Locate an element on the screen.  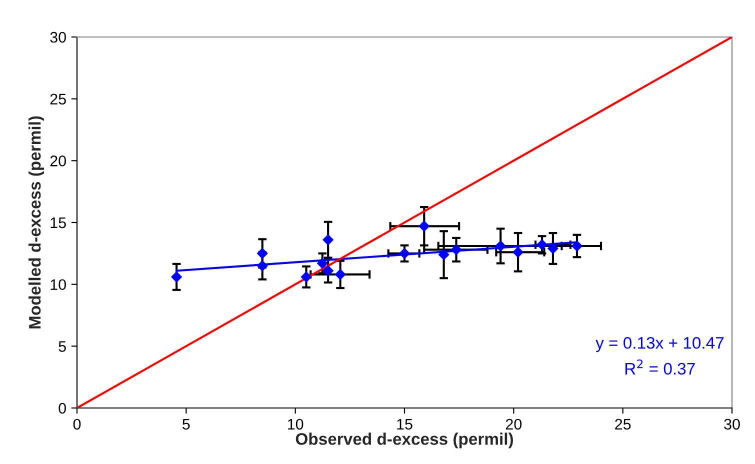
y-tick-label: 30 is located at coordinates (58, 37).